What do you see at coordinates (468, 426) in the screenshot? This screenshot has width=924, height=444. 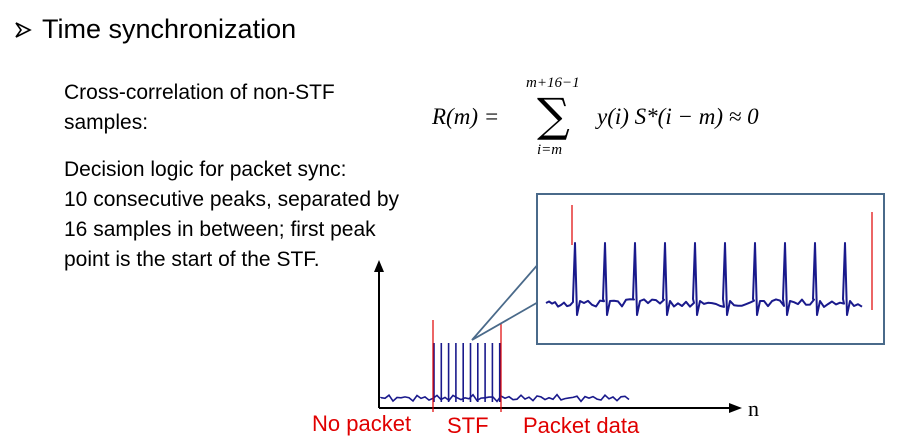 I see `stf-label: STF` at bounding box center [468, 426].